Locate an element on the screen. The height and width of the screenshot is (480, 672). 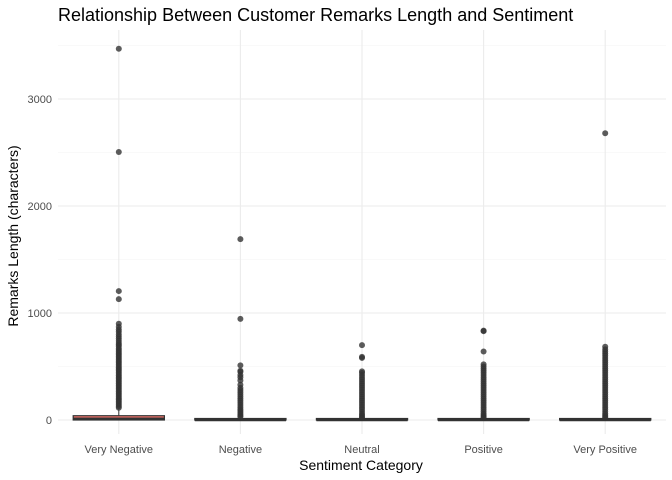
x-tick-label: Very Positive is located at coordinates (605, 450).